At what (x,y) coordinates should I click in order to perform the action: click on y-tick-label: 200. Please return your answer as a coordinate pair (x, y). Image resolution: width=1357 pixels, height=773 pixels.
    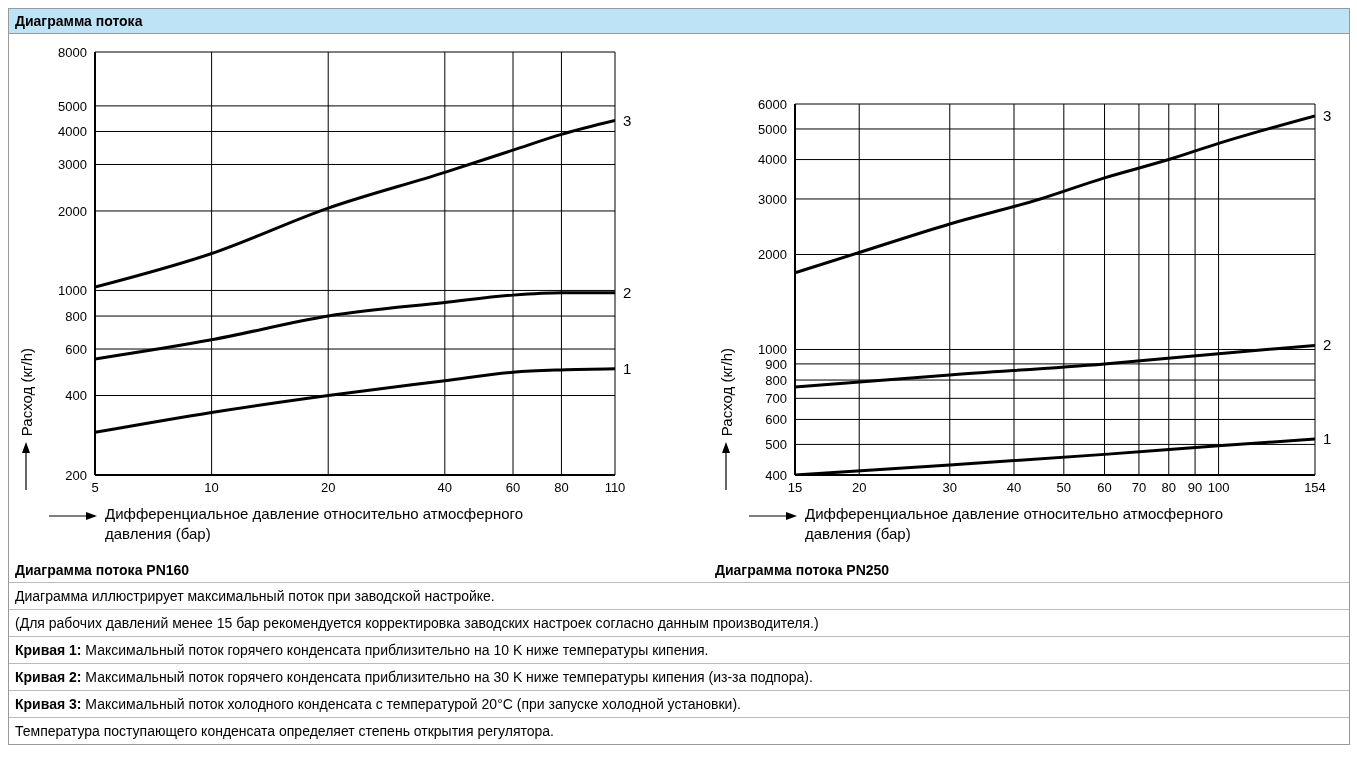
    Looking at the image, I should click on (76, 475).